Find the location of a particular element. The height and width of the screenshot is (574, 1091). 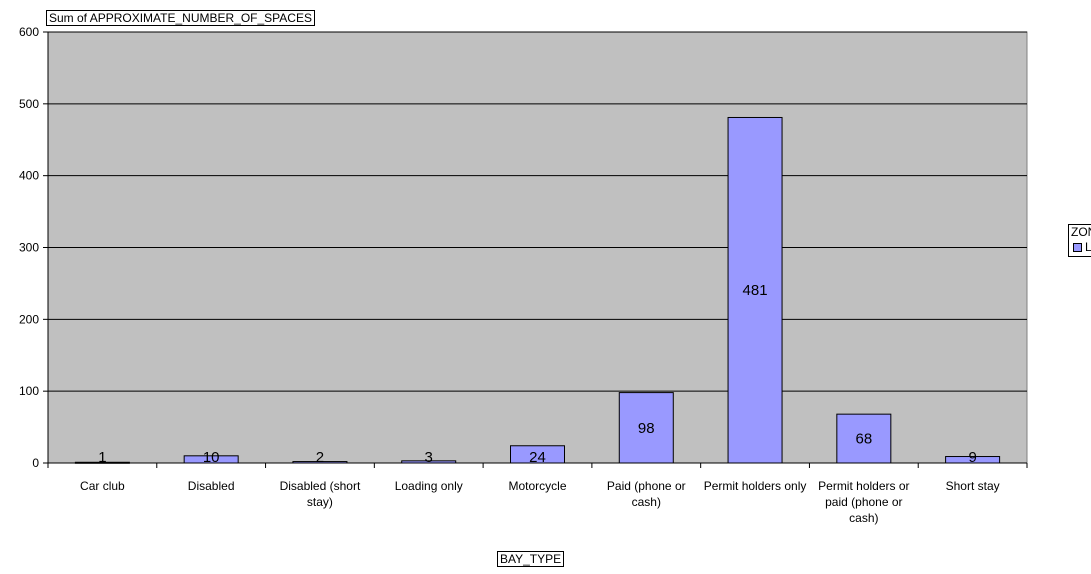

x-tick-label: Car club is located at coordinates (102, 486).